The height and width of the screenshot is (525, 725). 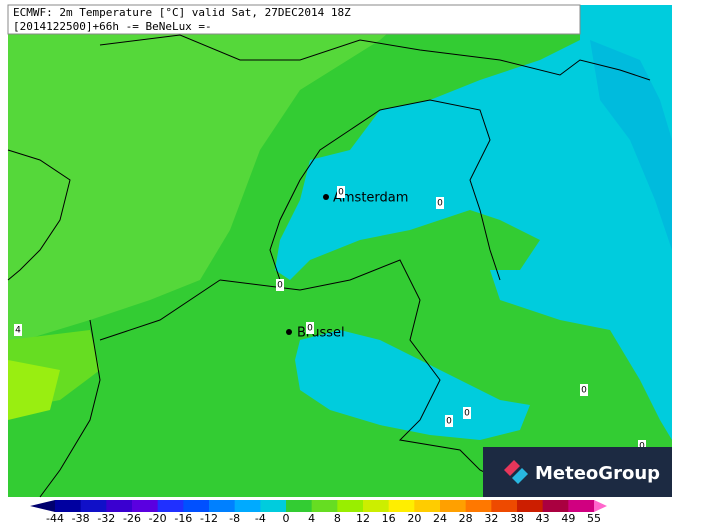 What do you see at coordinates (321, 333) in the screenshot?
I see `city-label: Brussel` at bounding box center [321, 333].